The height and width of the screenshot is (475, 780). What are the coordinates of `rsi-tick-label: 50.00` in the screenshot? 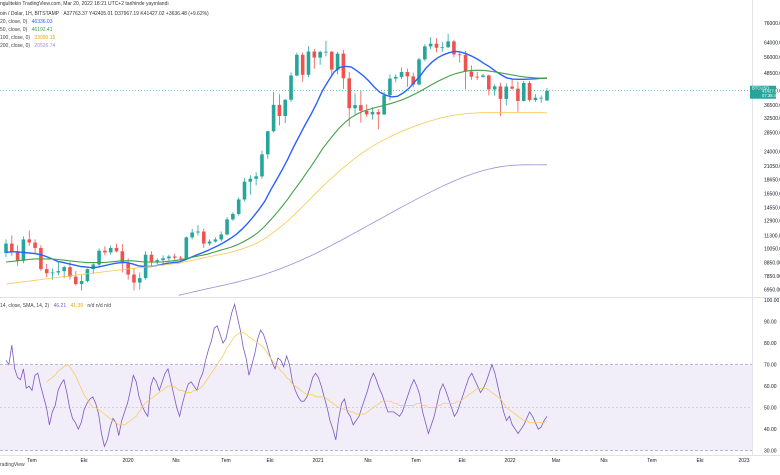 It's located at (770, 409).